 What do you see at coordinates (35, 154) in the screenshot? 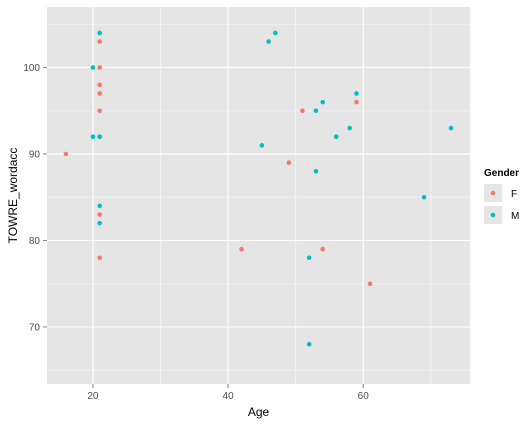
I see `y-tick-label: 90` at bounding box center [35, 154].